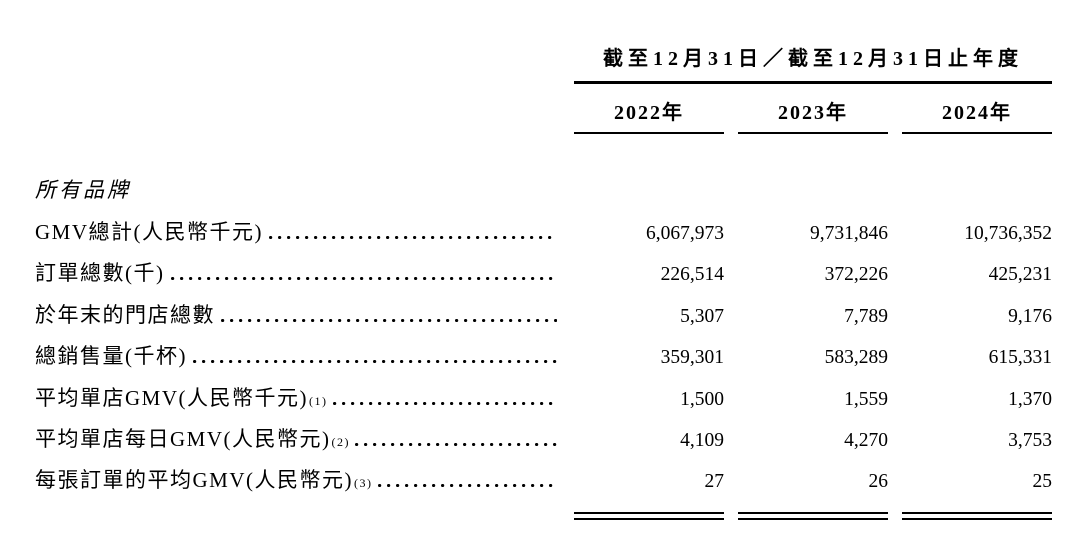 The width and height of the screenshot is (1080, 555). I want to click on row-label-cell: 於年末的門店總數, so click(297, 315).